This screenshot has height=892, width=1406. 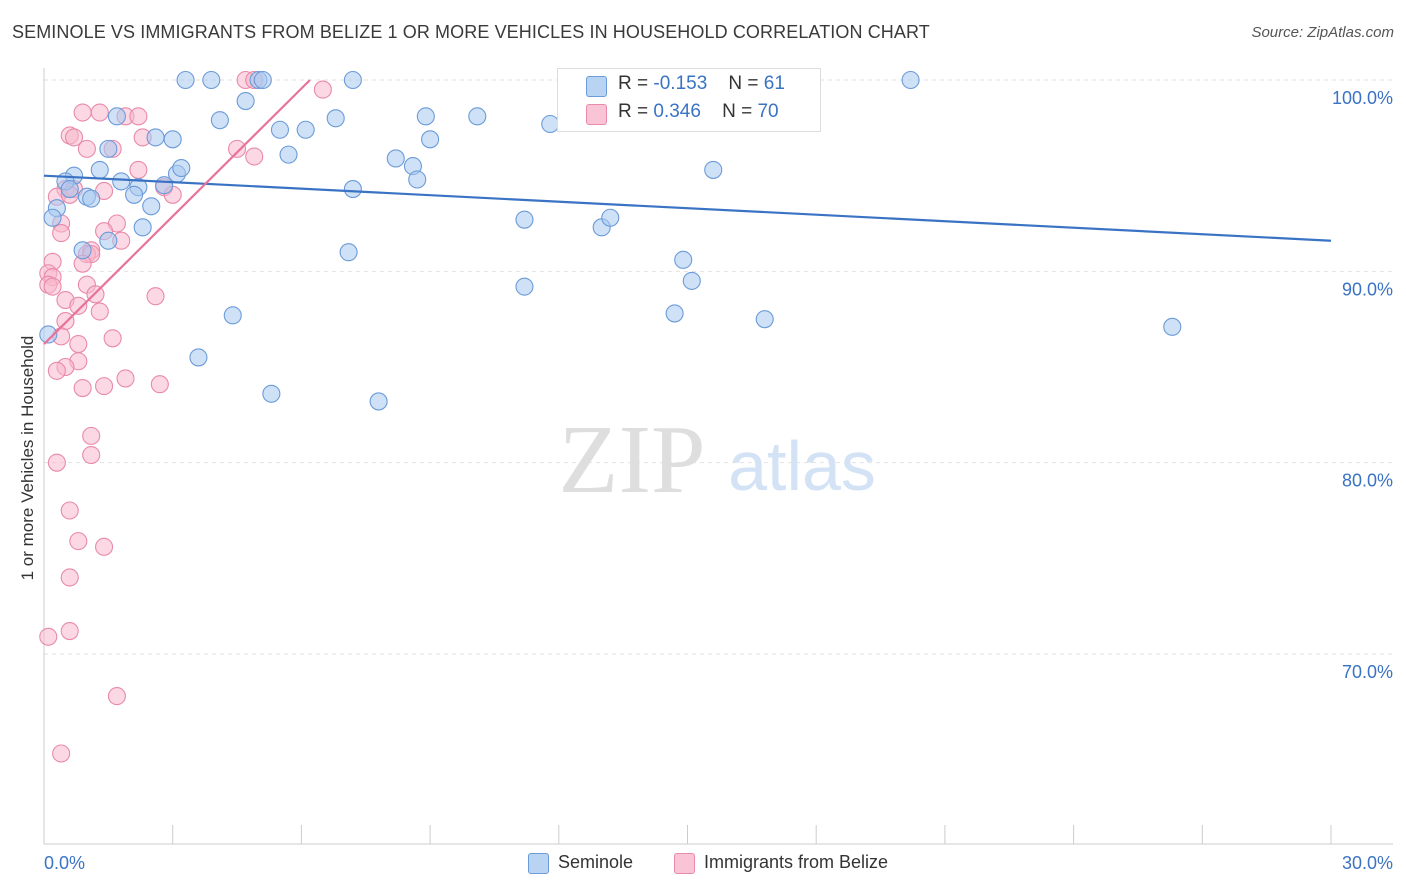 What do you see at coordinates (774, 83) in the screenshot?
I see `seminole-n-value: 61` at bounding box center [774, 83].